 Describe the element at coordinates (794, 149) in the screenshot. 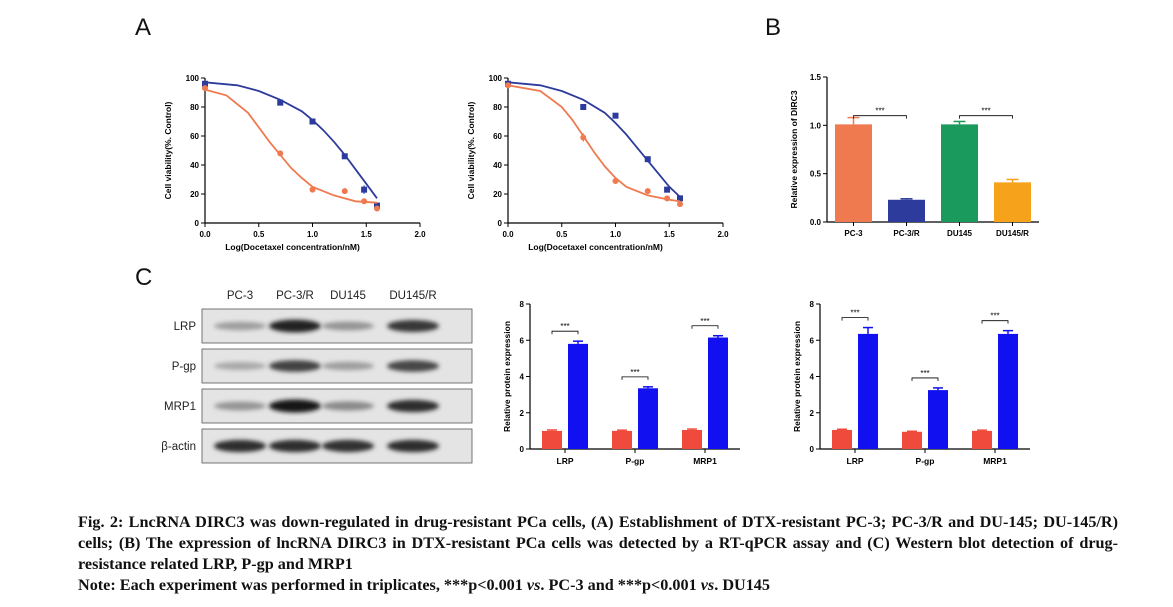

I see `y-axis-label: Relative expression of DIRC3` at that location.